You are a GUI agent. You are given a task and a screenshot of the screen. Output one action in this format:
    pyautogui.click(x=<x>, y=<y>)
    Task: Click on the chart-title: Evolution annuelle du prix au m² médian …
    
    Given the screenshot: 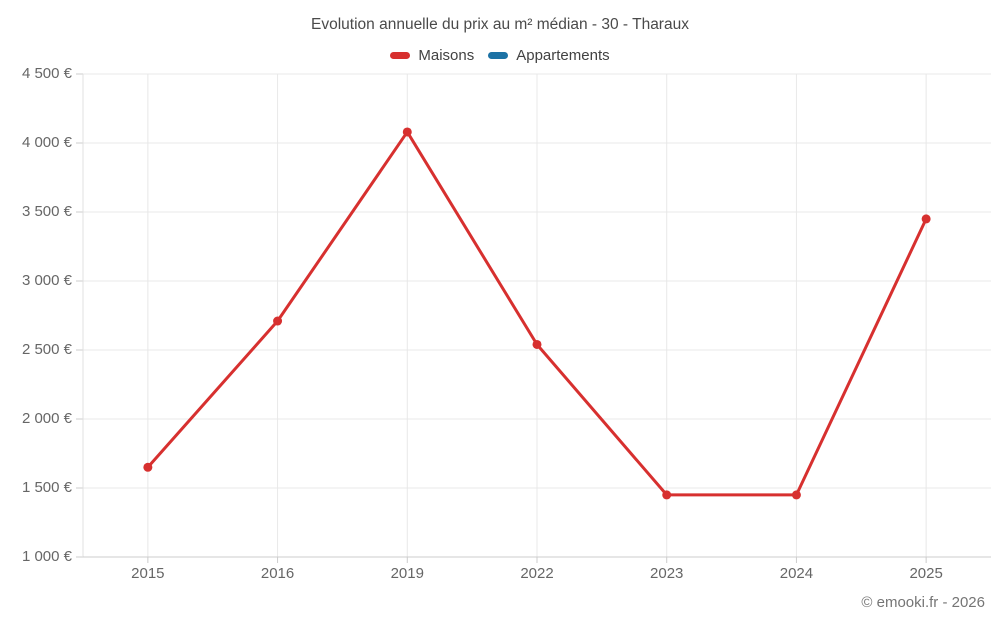 What is the action you would take?
    pyautogui.click(x=500, y=24)
    